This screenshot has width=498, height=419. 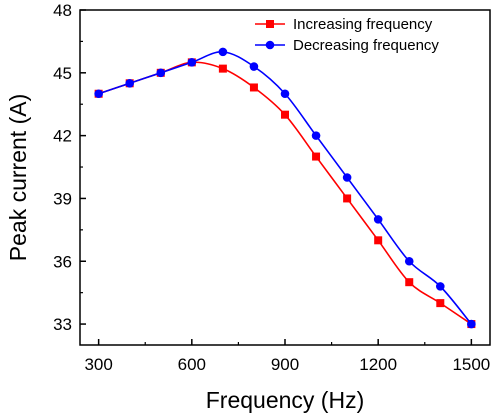 I want to click on legend-label: Decreasing frequency, so click(x=366, y=45).